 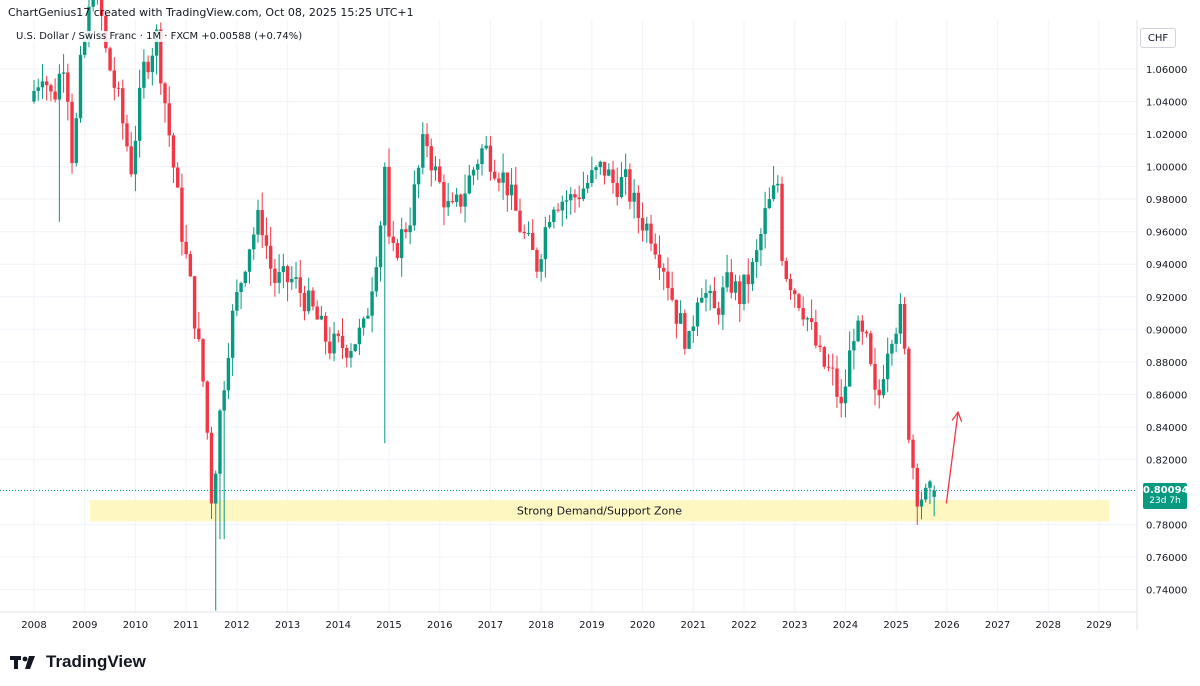 What do you see at coordinates (1166, 460) in the screenshot?
I see `y-tick-label: 0.82000` at bounding box center [1166, 460].